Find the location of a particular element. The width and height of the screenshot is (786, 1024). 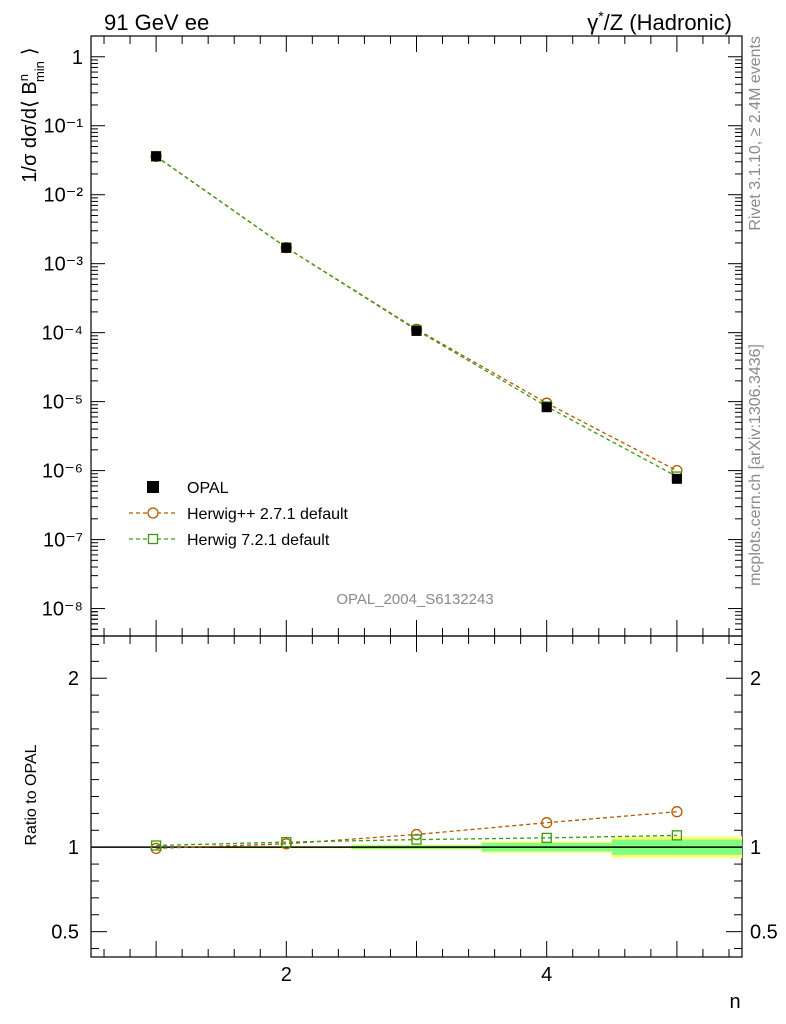

legend-label: Herwig++ 2.7.1 default is located at coordinates (268, 514).